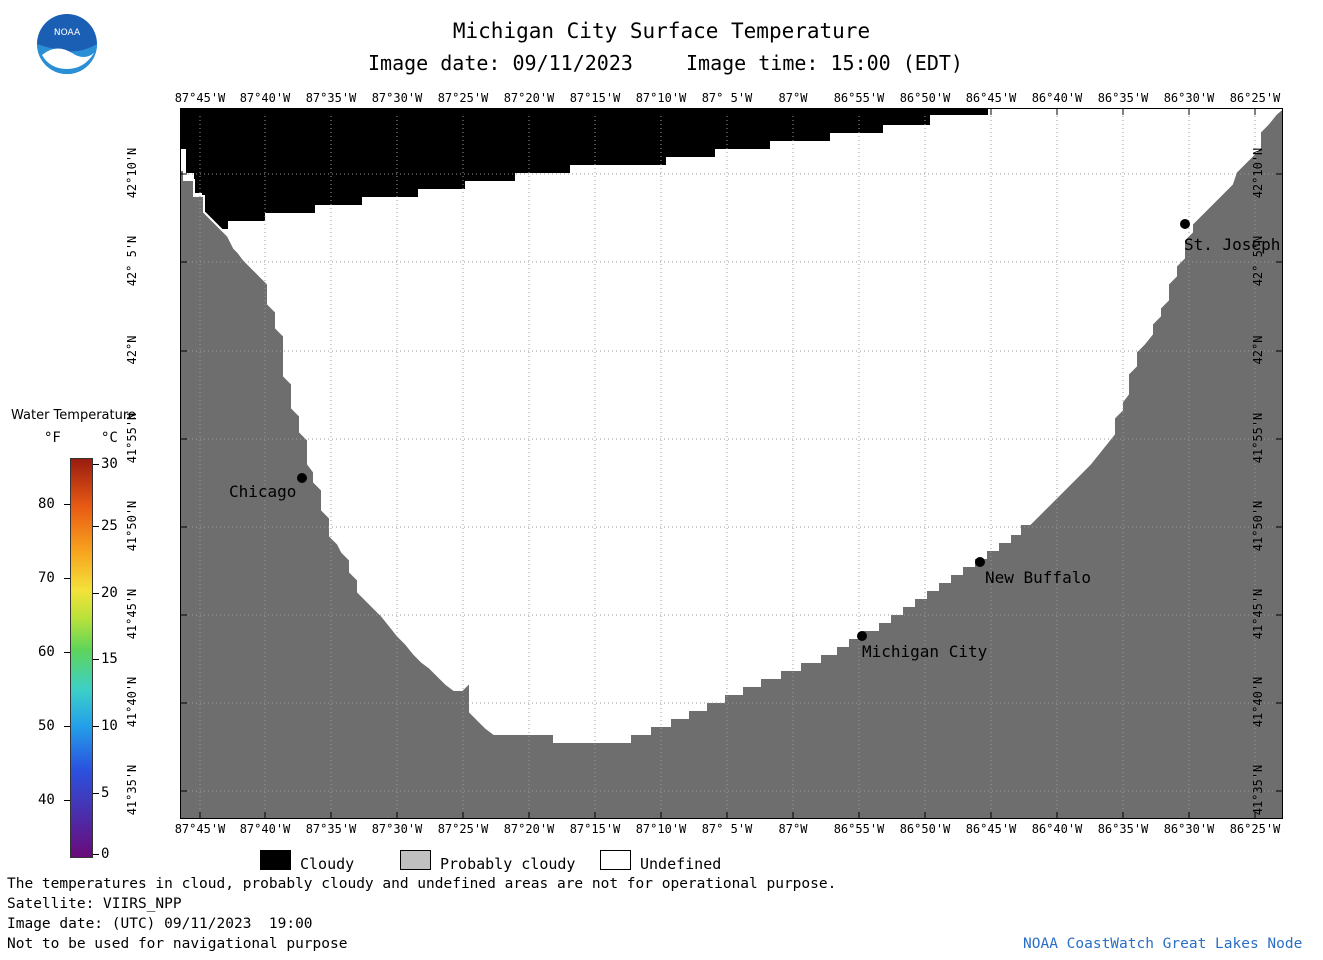 The image size is (1323, 960). Describe the element at coordinates (132, 790) in the screenshot. I see `lat-label-left: 41°35'N` at that location.